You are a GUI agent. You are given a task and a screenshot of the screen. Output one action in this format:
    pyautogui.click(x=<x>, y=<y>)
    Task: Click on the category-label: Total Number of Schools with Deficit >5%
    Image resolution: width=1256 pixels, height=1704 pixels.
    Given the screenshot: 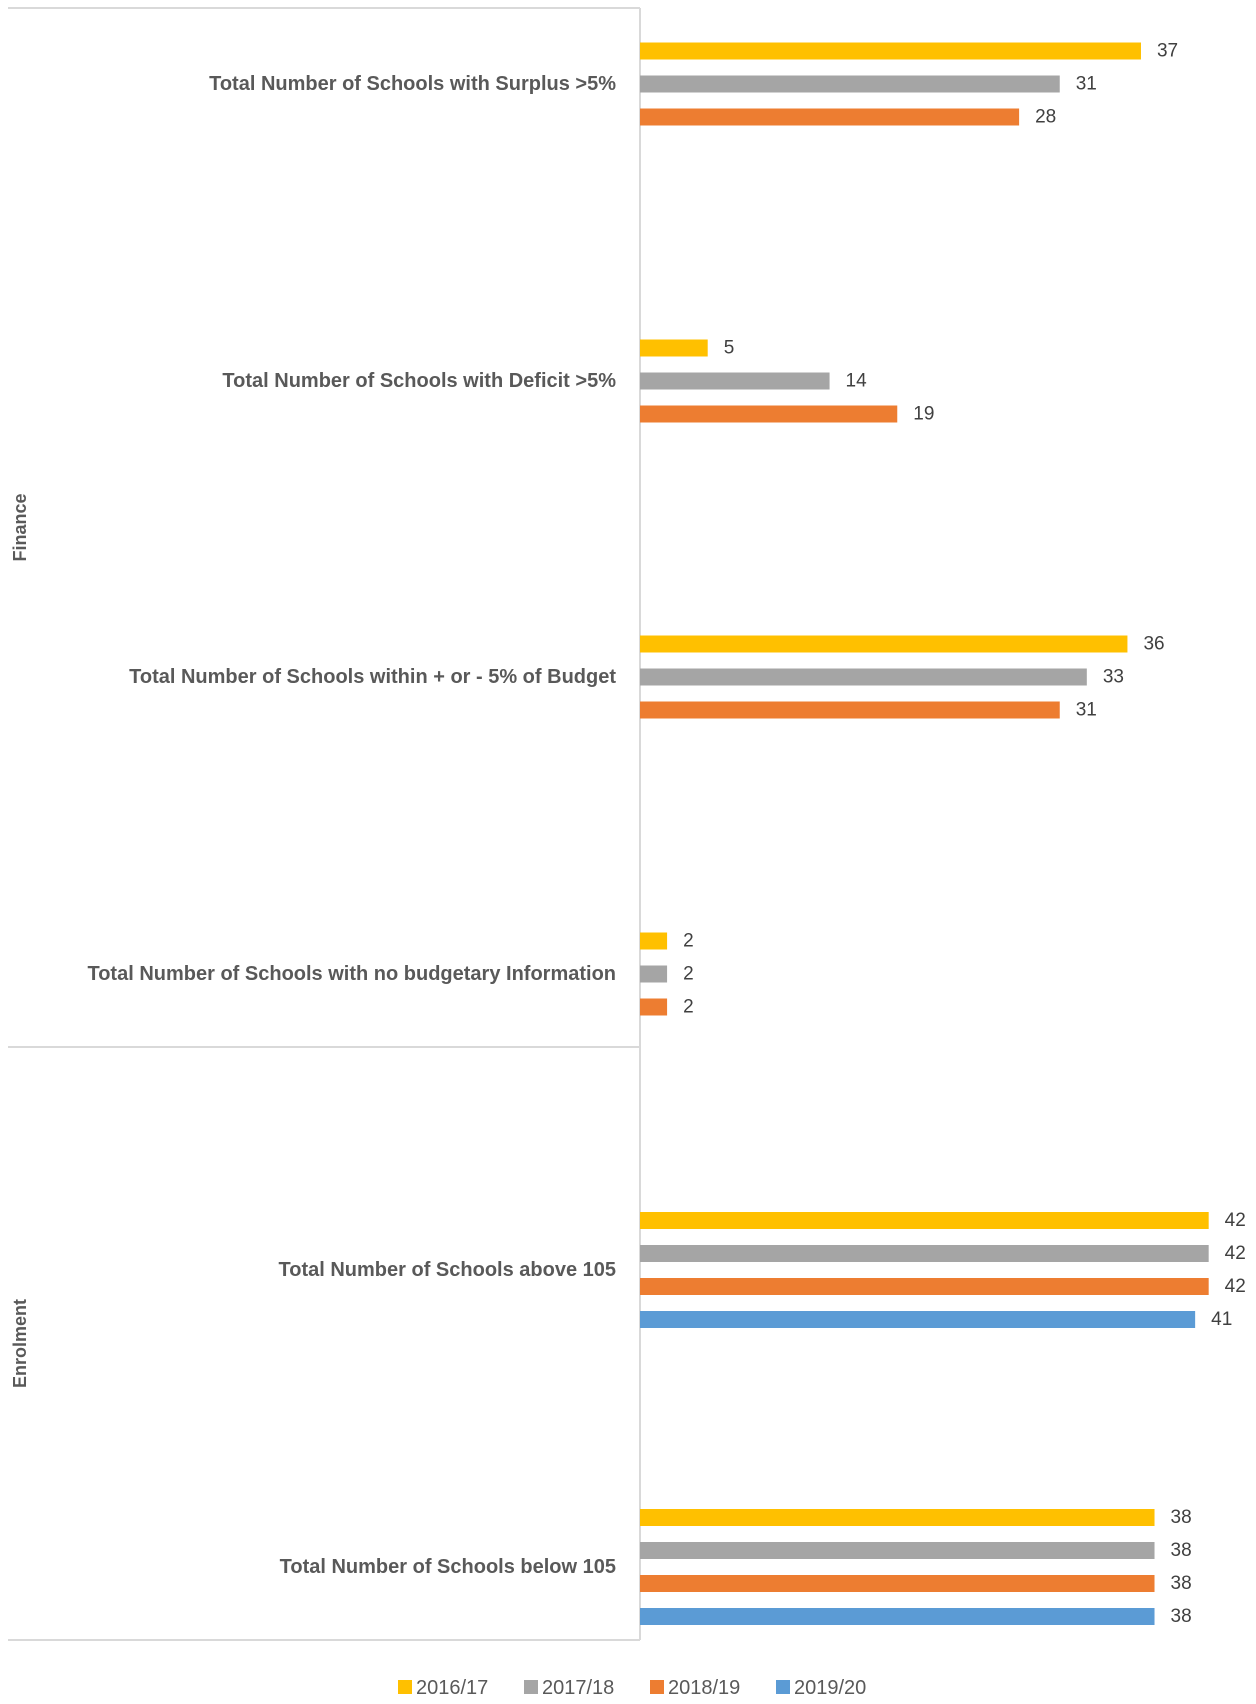 What is the action you would take?
    pyautogui.click(x=419, y=381)
    